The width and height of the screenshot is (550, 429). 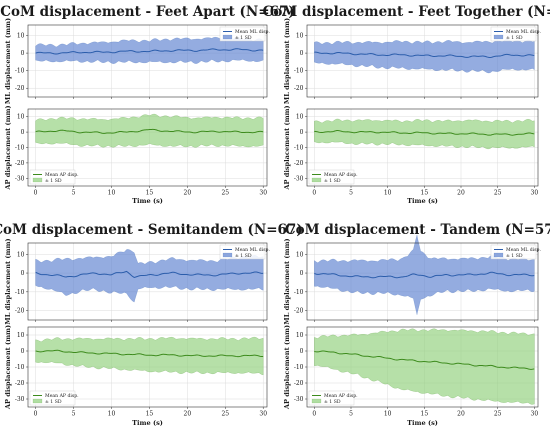 What do you see at coordinates (417, 230) in the screenshot?
I see `chart-title: CoM displacement - Tandem (N=57)` at bounding box center [417, 230].